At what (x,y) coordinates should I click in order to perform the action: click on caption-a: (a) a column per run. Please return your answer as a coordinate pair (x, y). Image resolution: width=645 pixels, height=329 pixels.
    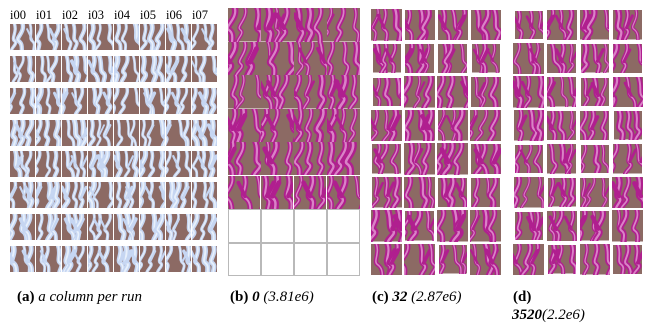
    Looking at the image, I should click on (79, 297).